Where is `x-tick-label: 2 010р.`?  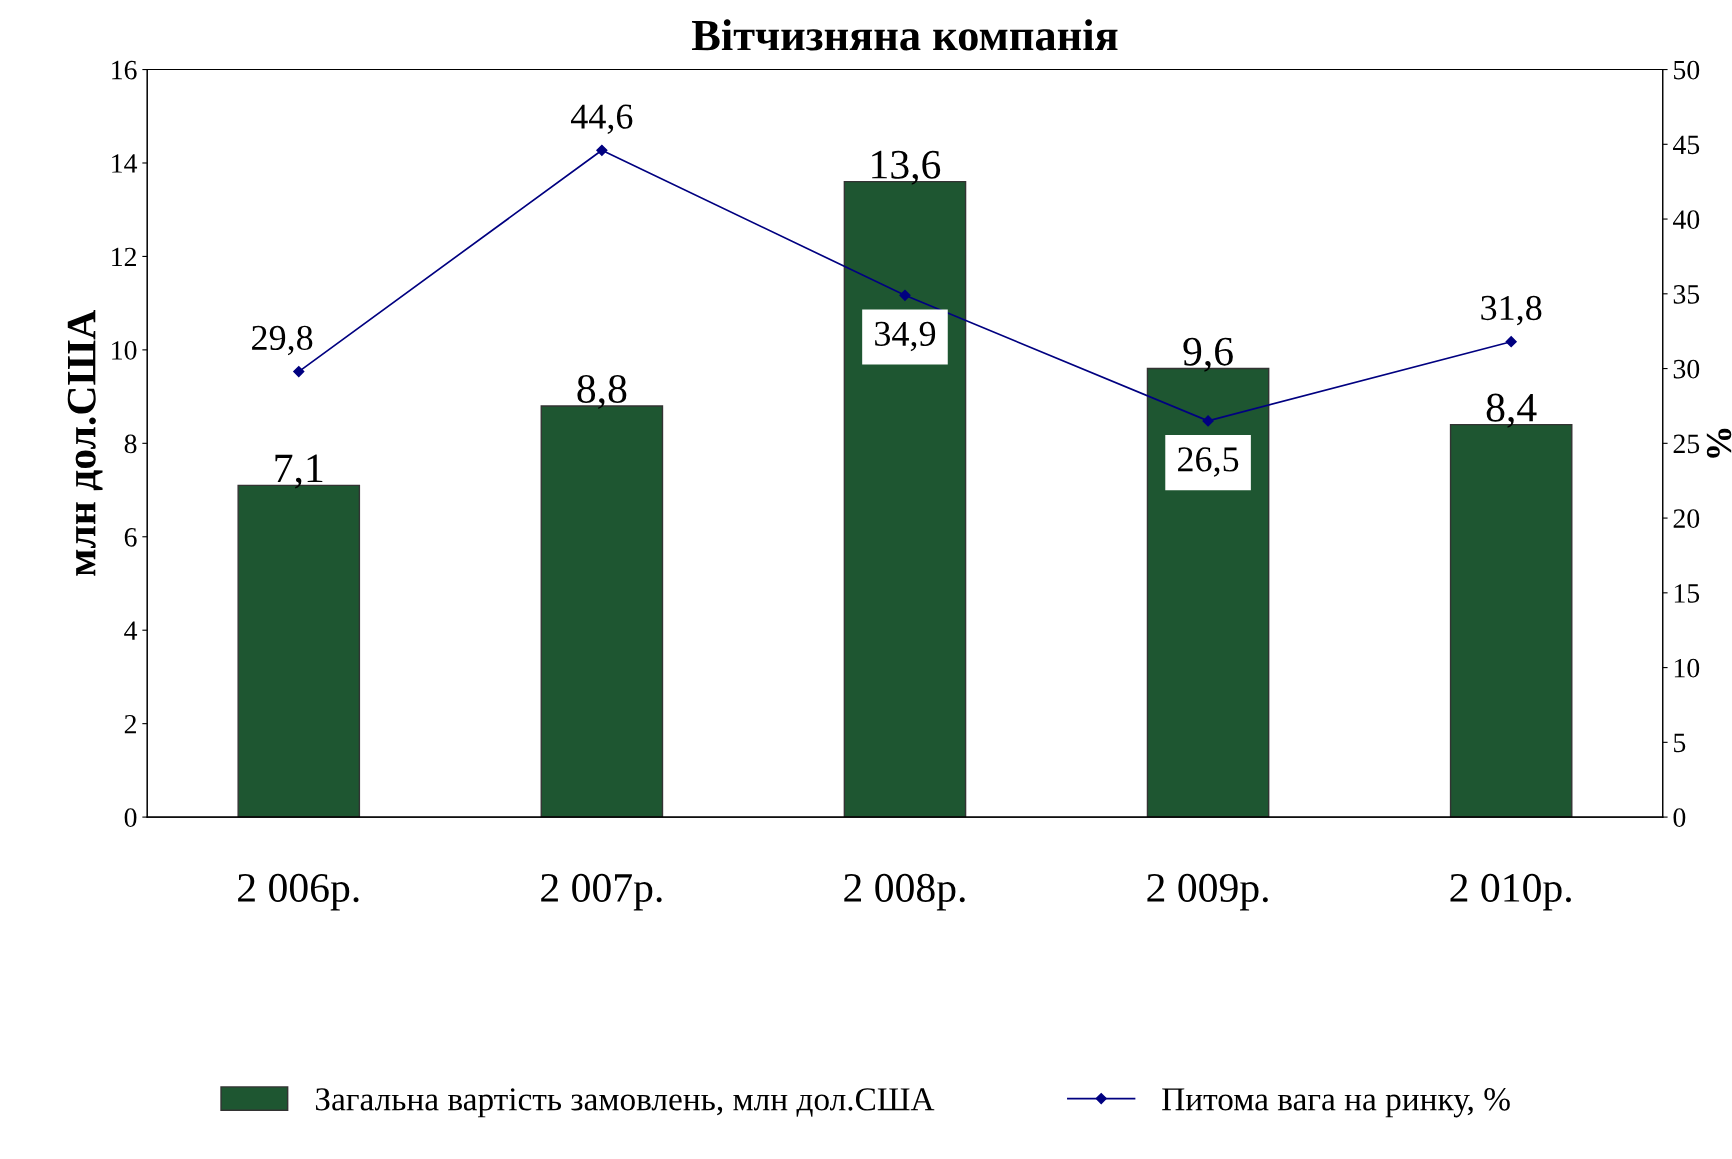
x-tick-label: 2 010р. is located at coordinates (1510, 892).